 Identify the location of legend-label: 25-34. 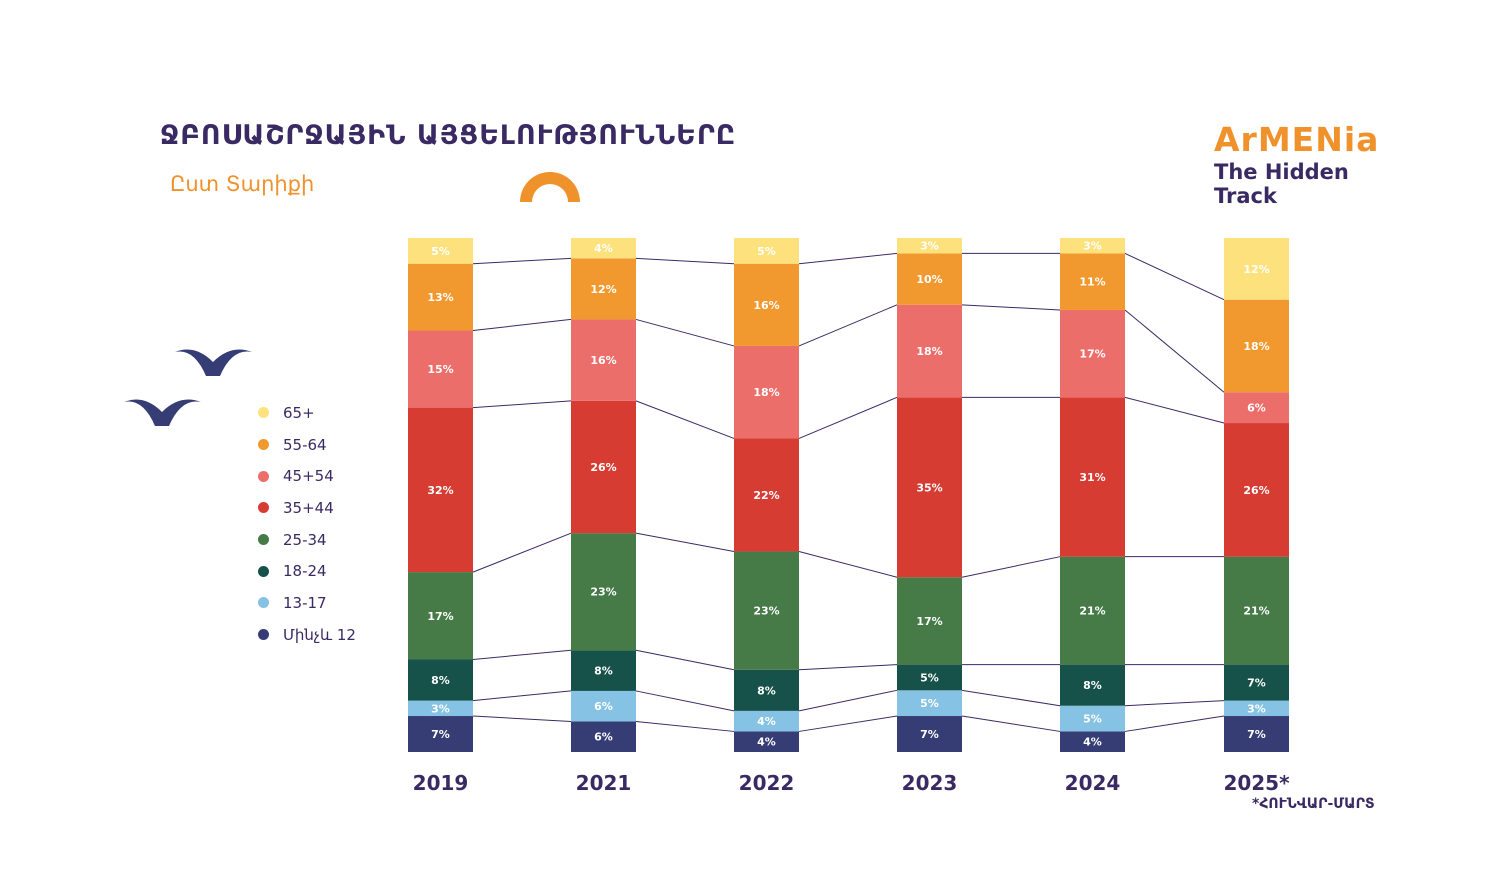
(305, 539).